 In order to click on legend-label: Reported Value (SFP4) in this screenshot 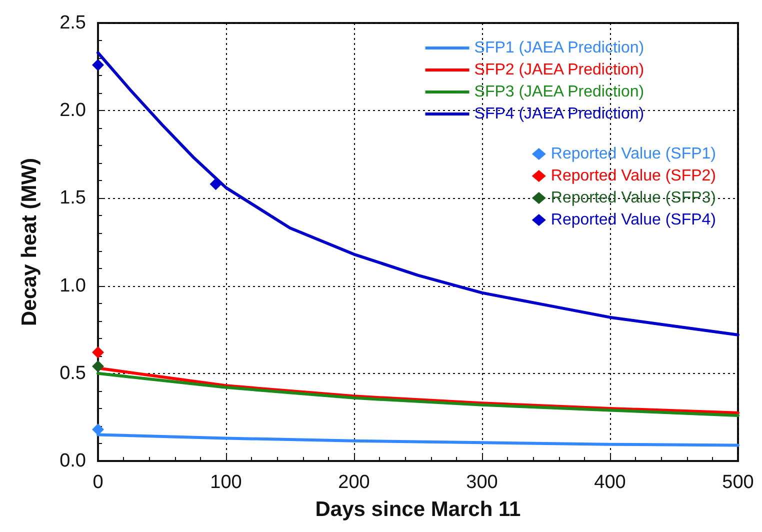, I will do `click(633, 220)`.